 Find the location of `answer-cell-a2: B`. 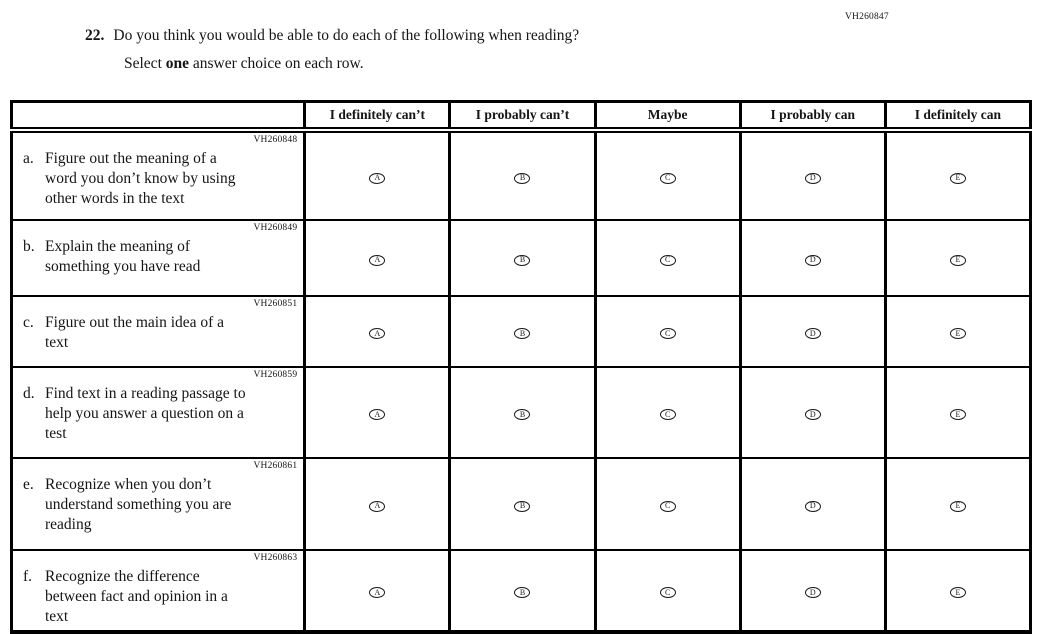

answer-cell-a2: B is located at coordinates (522, 175).